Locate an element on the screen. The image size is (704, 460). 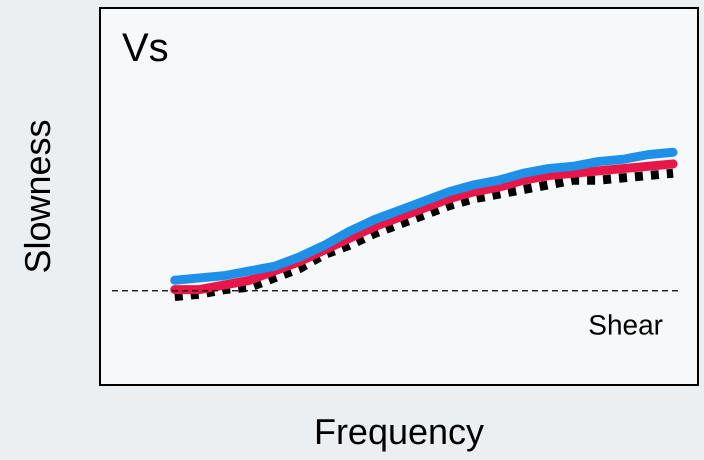
chart-title: Vs is located at coordinates (145, 48).